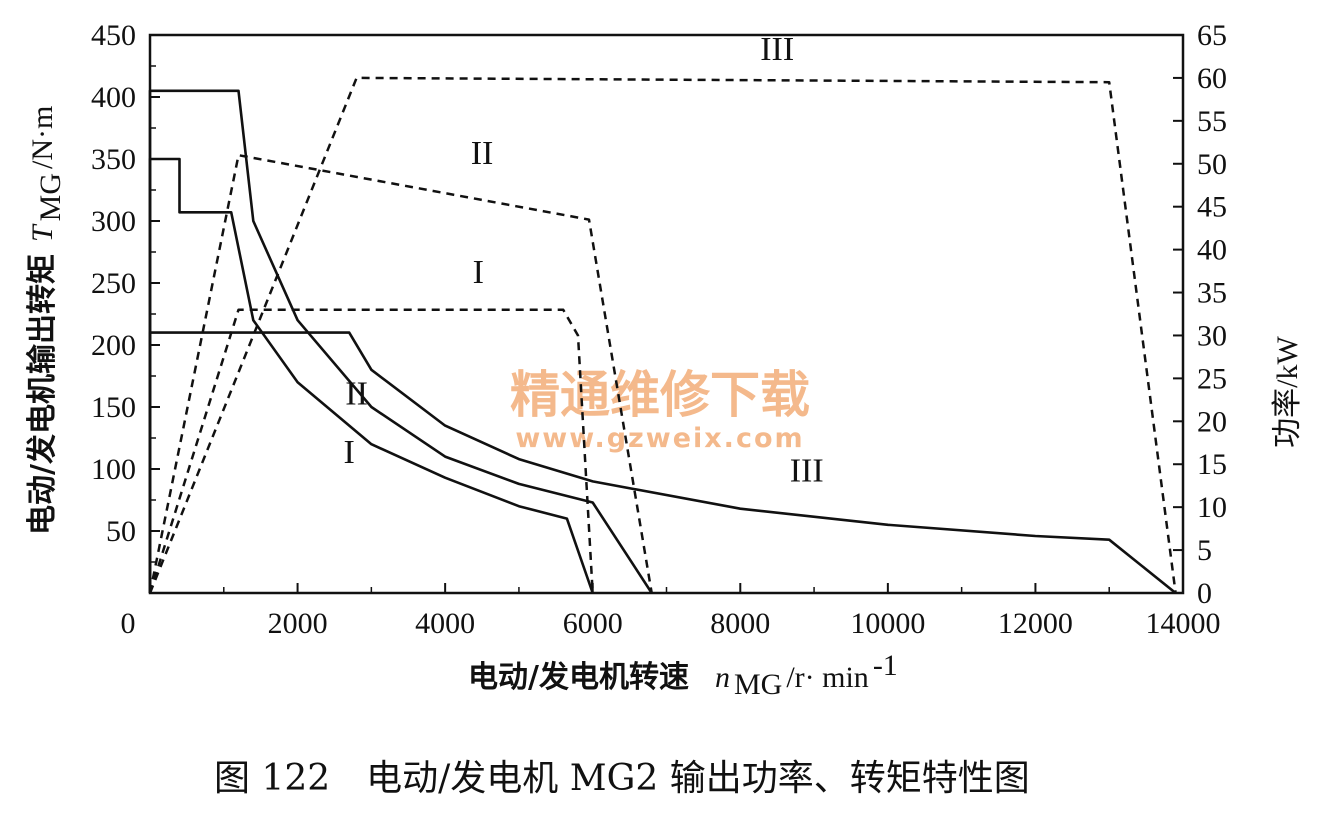 Image resolution: width=1319 pixels, height=817 pixels. I want to click on right-tick-label: 5, so click(1204, 550).